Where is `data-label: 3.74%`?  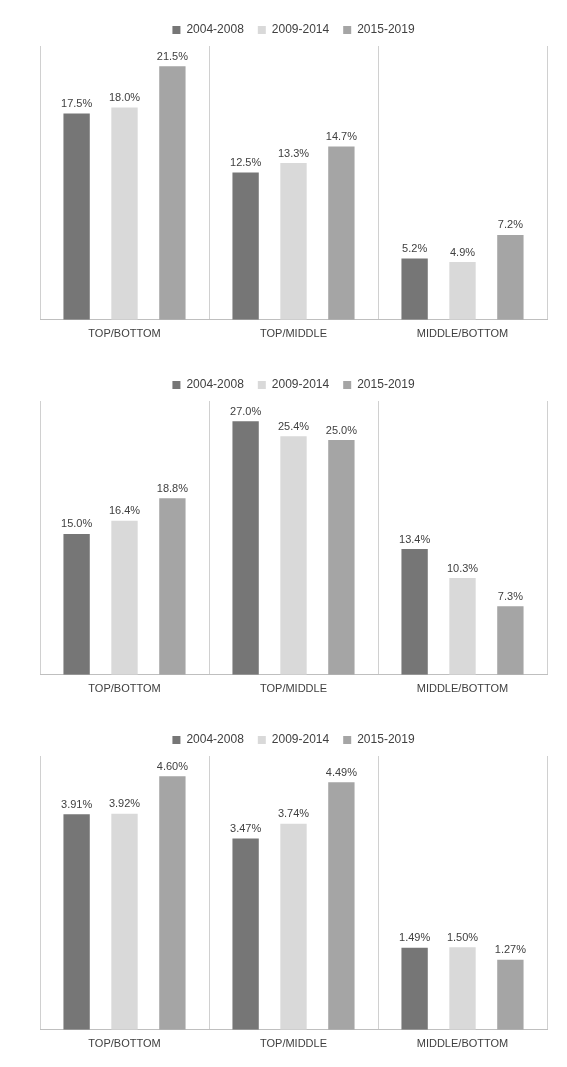
data-label: 3.74% is located at coordinates (293, 813).